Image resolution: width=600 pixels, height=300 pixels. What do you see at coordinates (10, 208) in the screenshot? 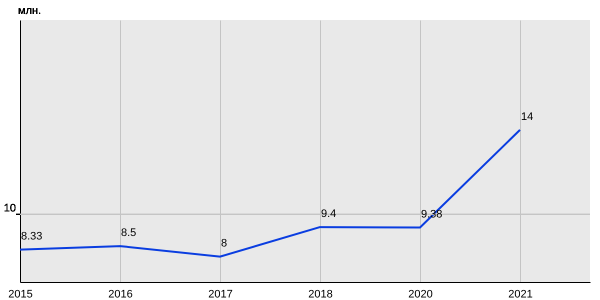
I see `ref-line-label: 10` at bounding box center [10, 208].